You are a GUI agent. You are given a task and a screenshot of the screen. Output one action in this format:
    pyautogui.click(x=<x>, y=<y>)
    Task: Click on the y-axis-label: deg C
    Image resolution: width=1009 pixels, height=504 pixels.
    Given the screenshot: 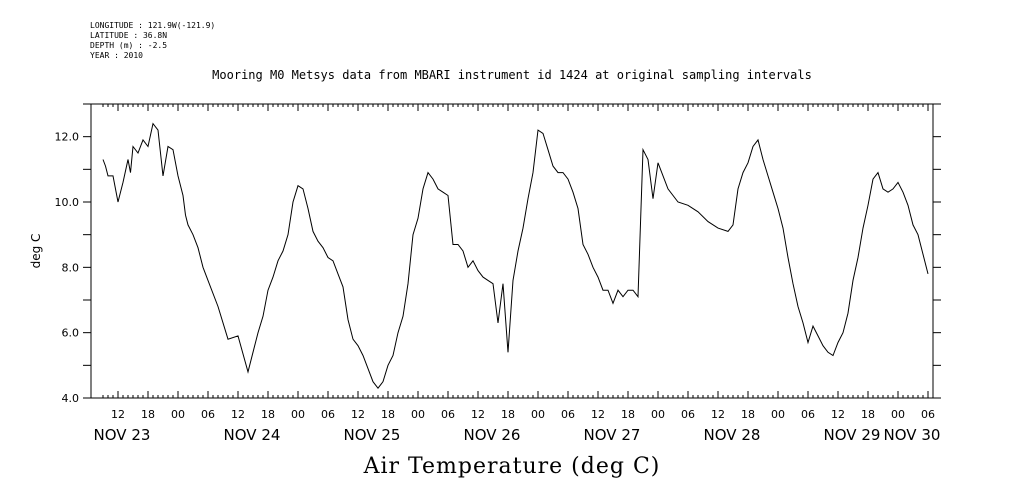 What is the action you would take?
    pyautogui.click(x=36, y=251)
    